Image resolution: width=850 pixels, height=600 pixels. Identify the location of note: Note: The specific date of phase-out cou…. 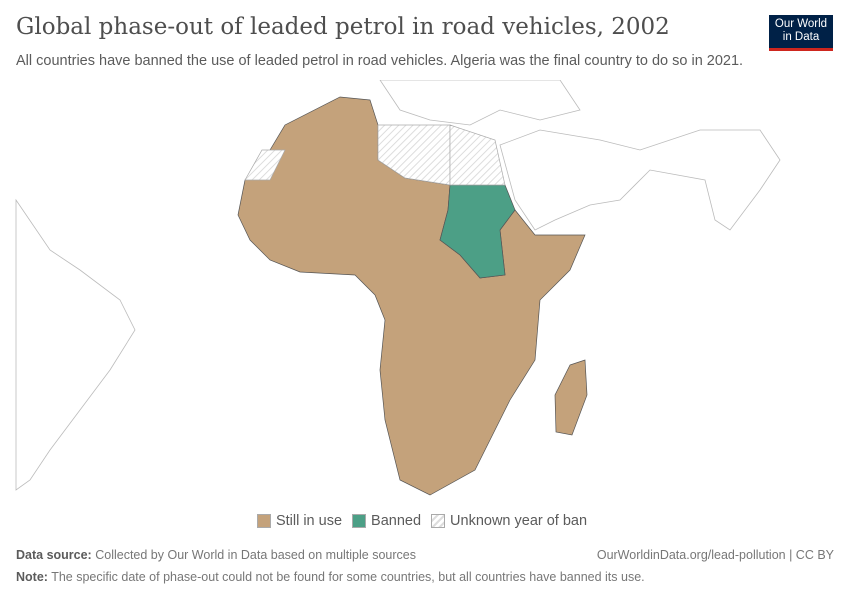
(330, 577).